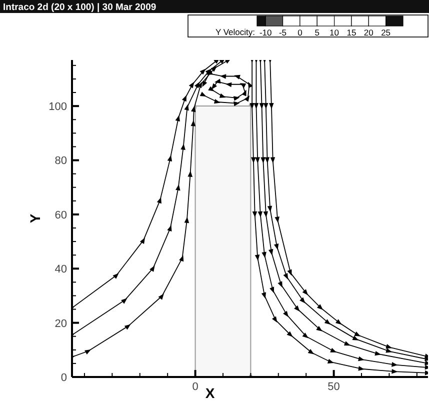 This screenshot has height=403, width=429. Describe the element at coordinates (282, 33) in the screenshot. I see `text: -5` at that location.